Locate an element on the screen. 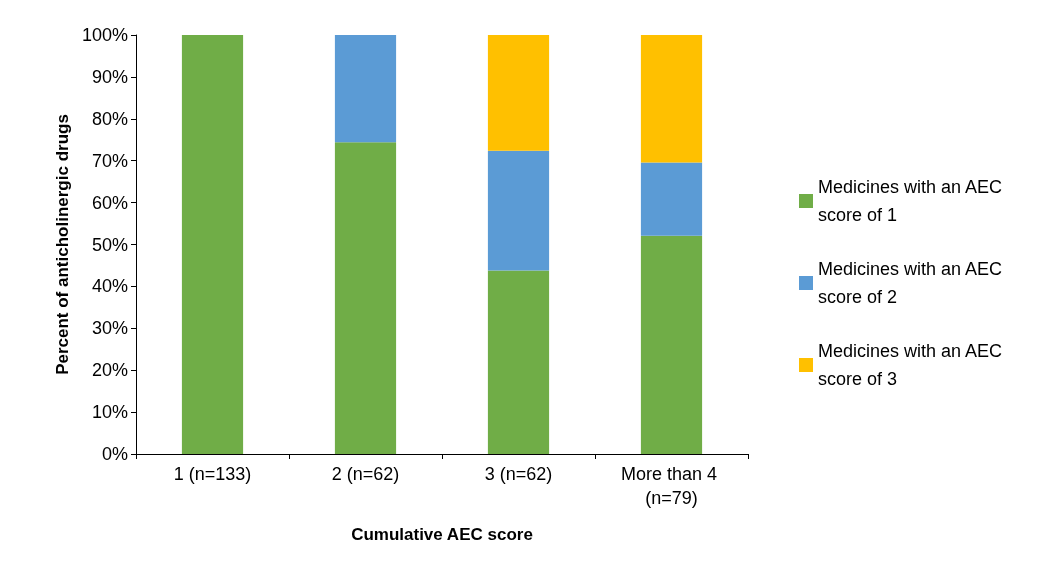 The width and height of the screenshot is (1040, 569). y-tick-label: 0% is located at coordinates (114, 454).